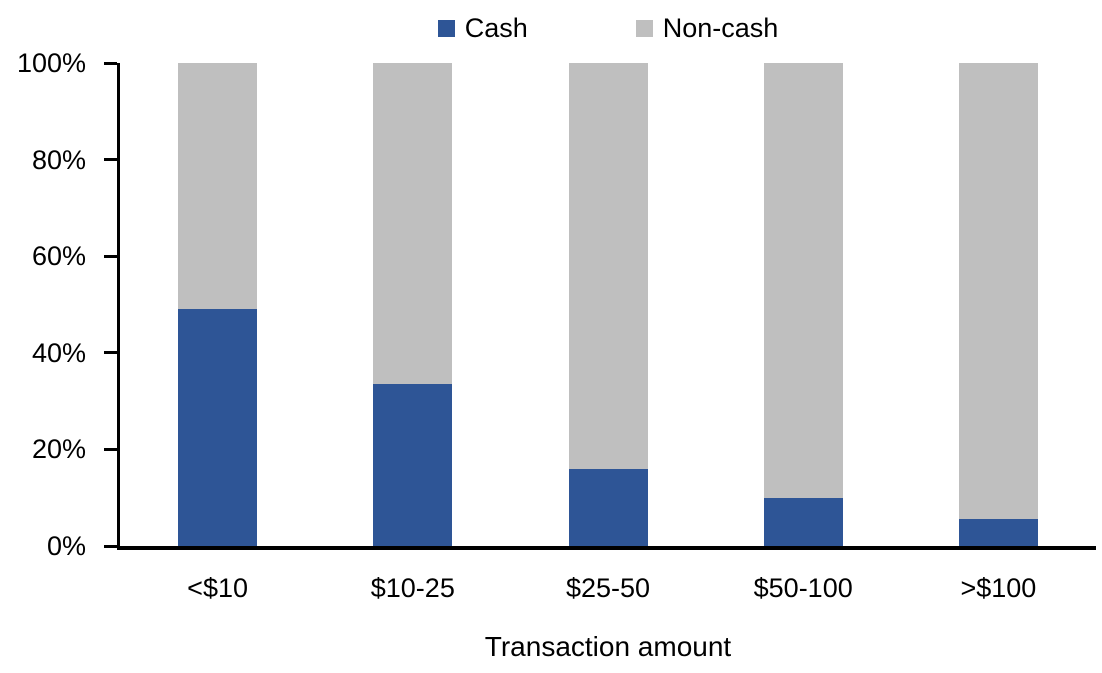 Image resolution: width=1102 pixels, height=673 pixels. What do you see at coordinates (218, 588) in the screenshot?
I see `x-axis-category-label: <$10` at bounding box center [218, 588].